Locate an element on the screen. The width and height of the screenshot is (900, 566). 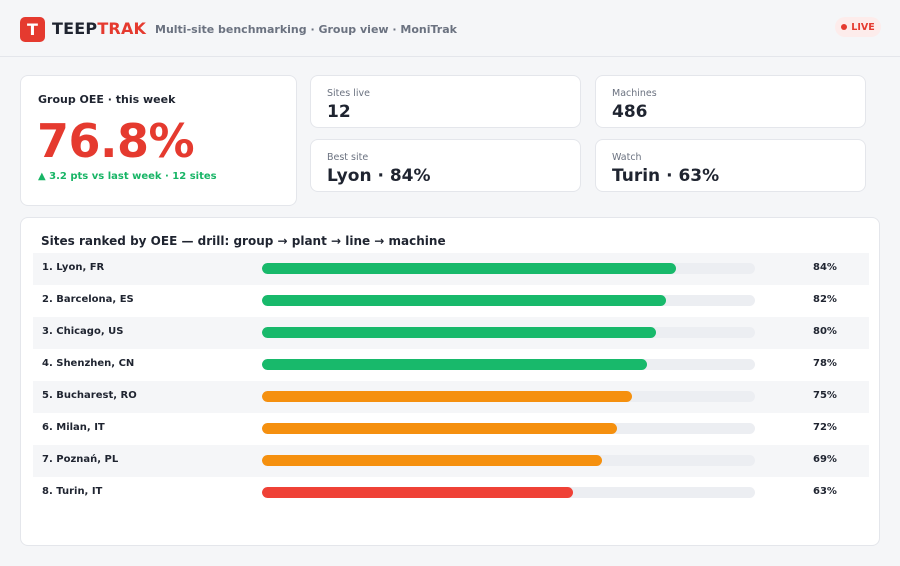
site-oee-value: 72% is located at coordinates (825, 427).